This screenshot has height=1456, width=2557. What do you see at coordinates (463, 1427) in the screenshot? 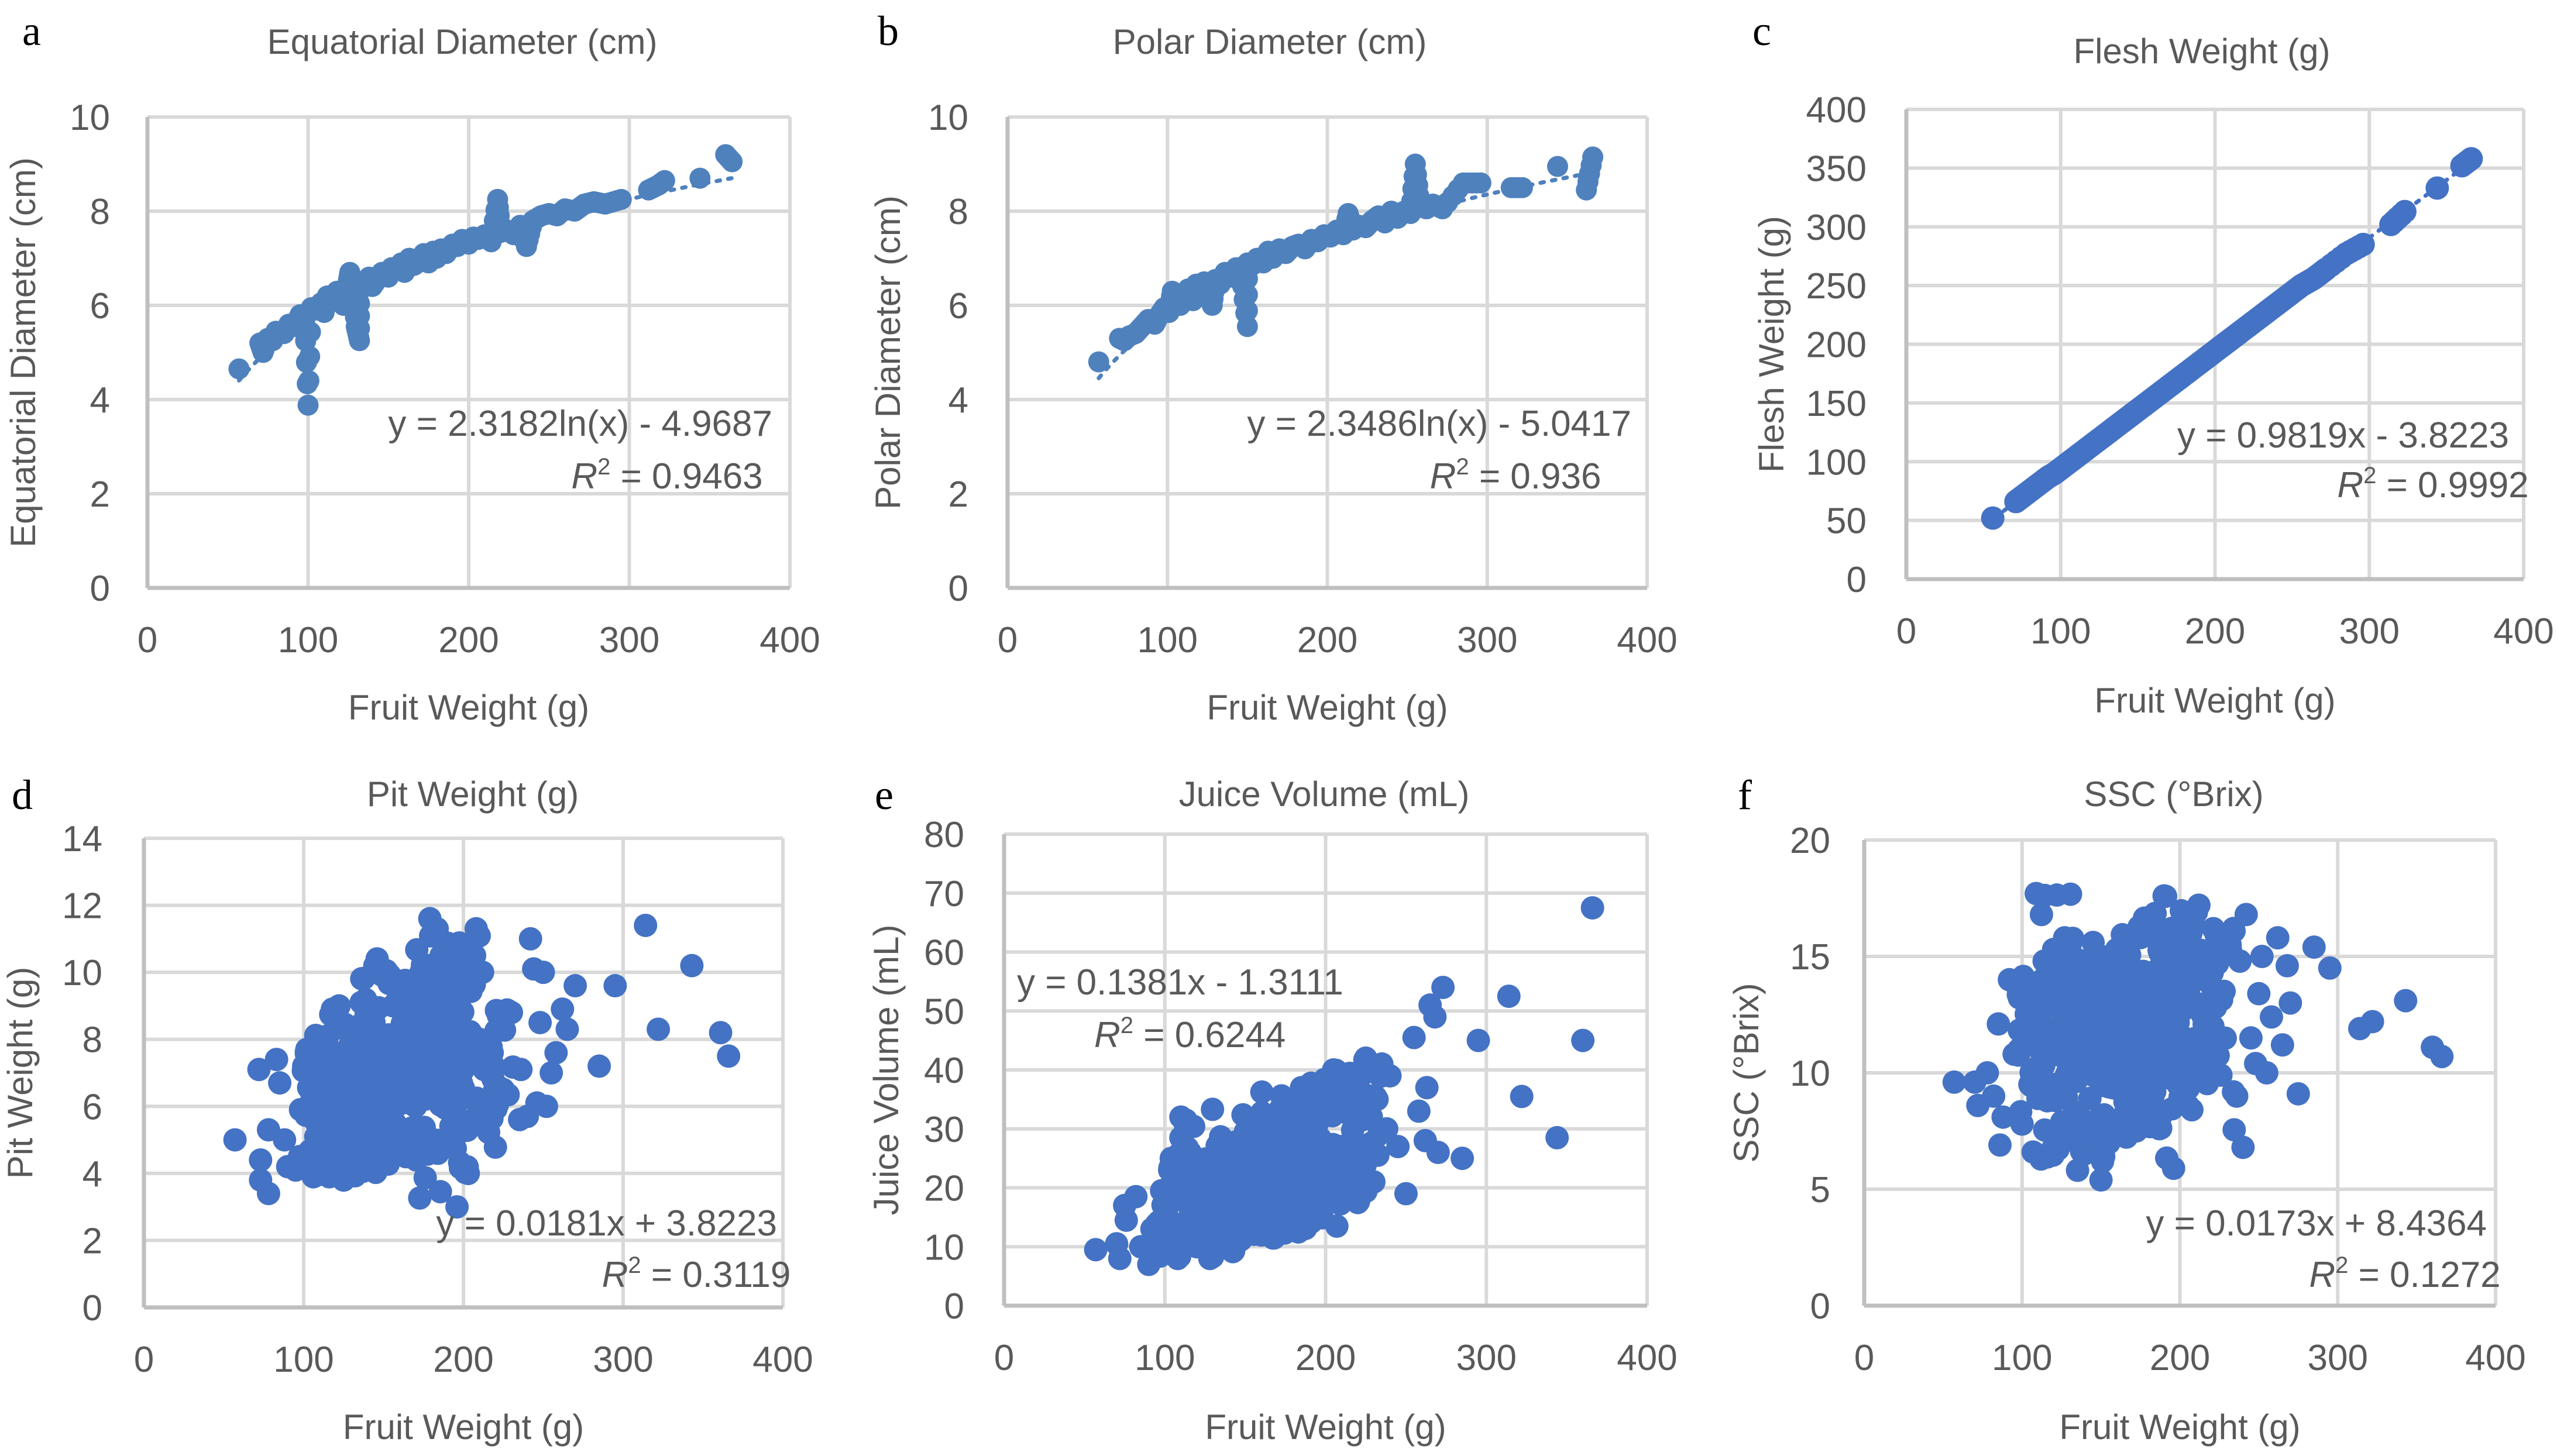
I see `x-axis-label: Fruit Weight (g)` at bounding box center [463, 1427].